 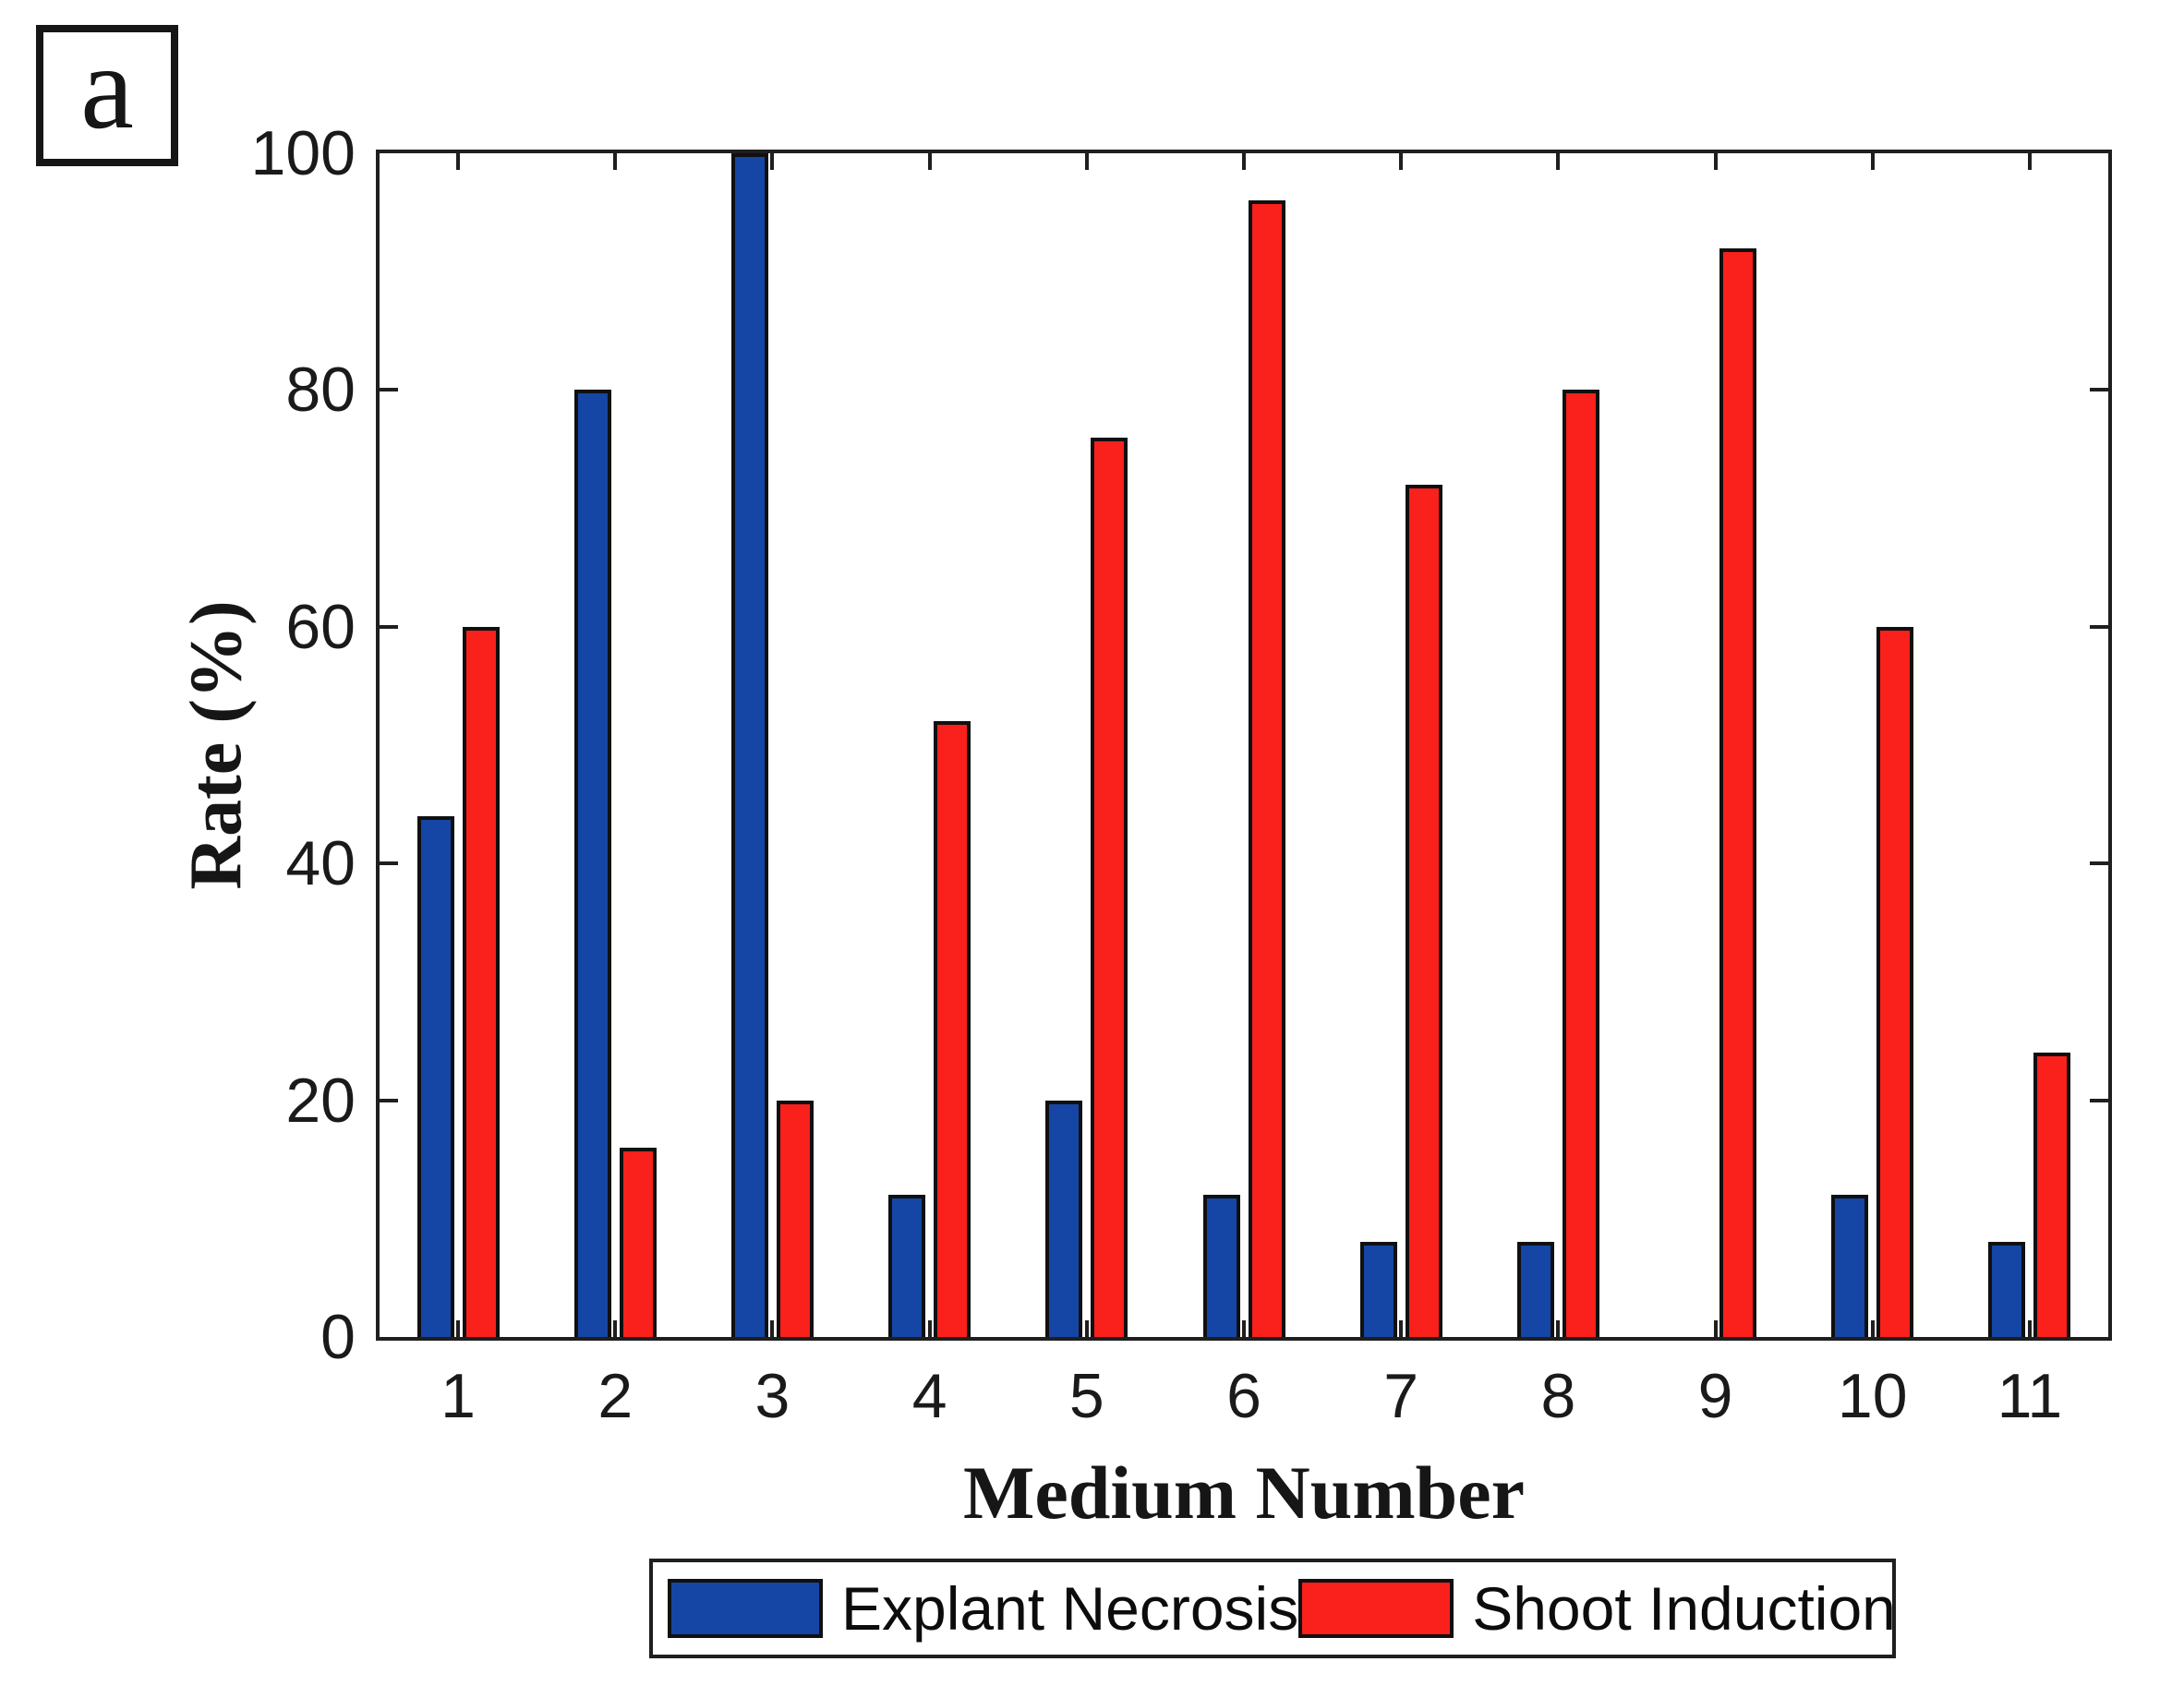 What do you see at coordinates (1244, 1493) in the screenshot?
I see `x-axis-title: Medium Number` at bounding box center [1244, 1493].